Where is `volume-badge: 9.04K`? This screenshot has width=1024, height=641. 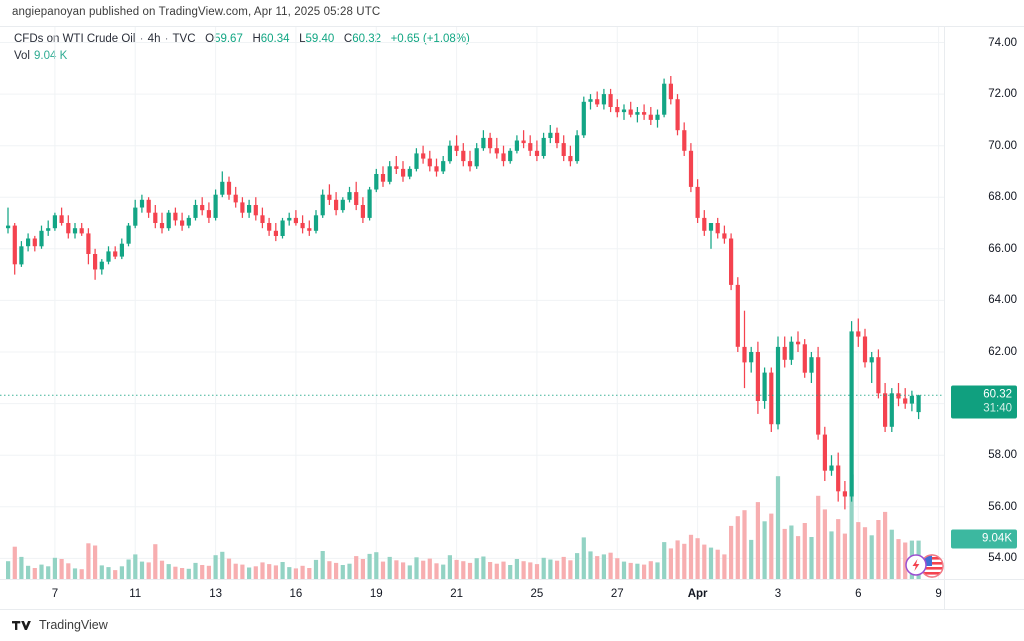
volume-badge: 9.04K is located at coordinates (984, 539).